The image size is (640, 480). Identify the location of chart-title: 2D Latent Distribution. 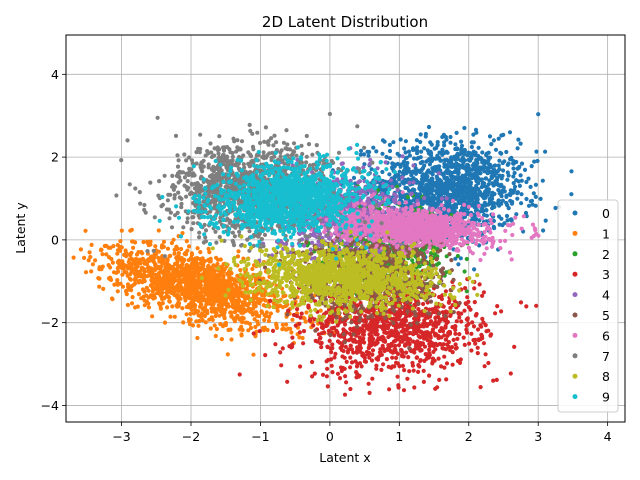
(345, 22).